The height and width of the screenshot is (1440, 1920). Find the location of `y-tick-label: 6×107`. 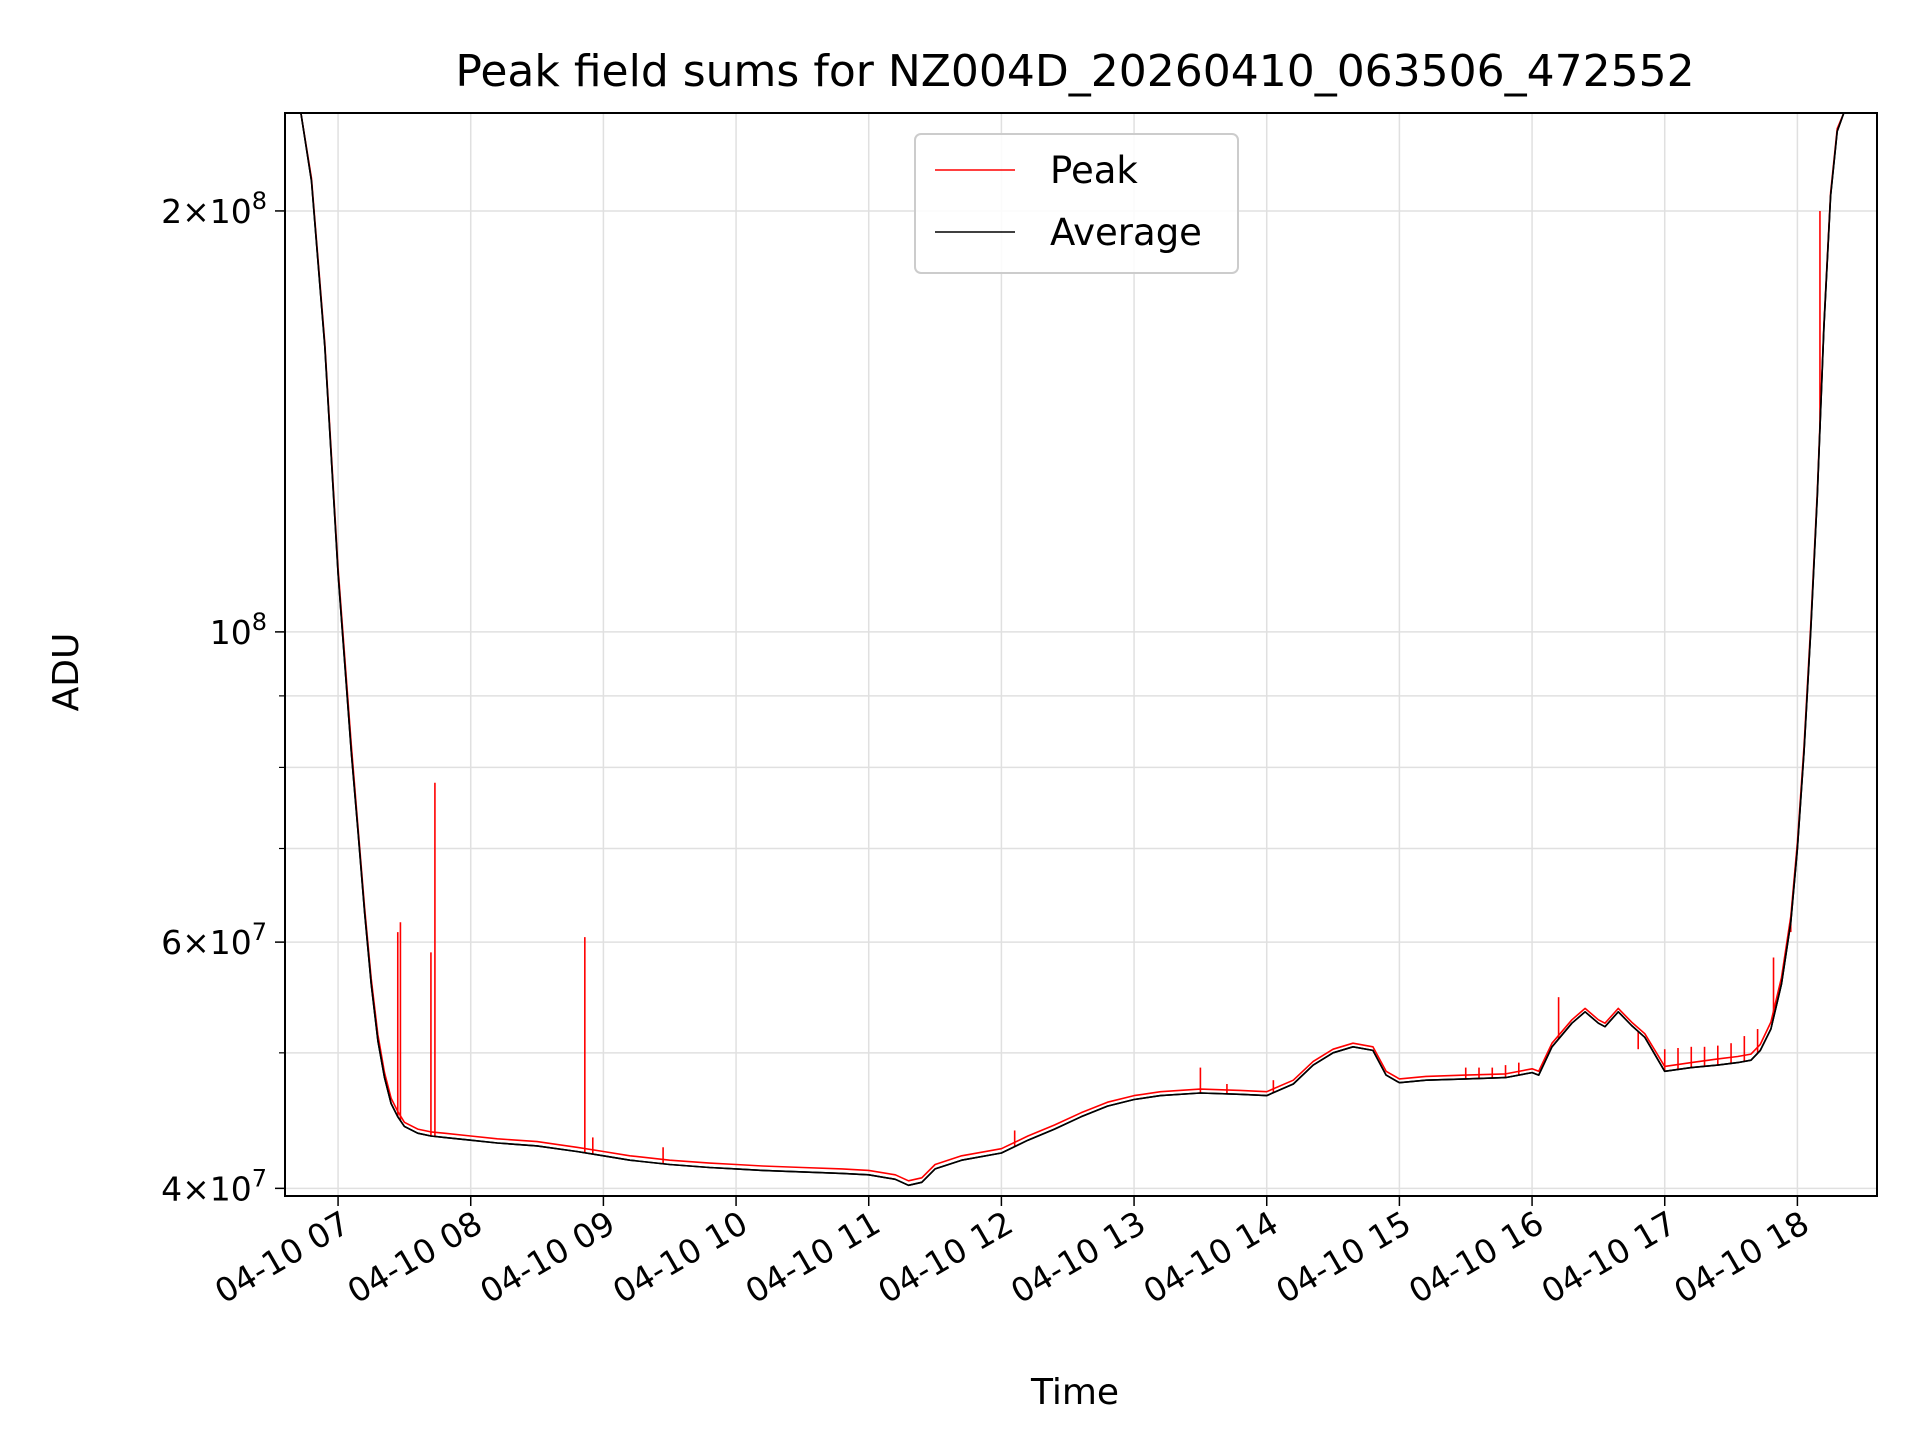

y-tick-label: 6×107 is located at coordinates (214, 940).